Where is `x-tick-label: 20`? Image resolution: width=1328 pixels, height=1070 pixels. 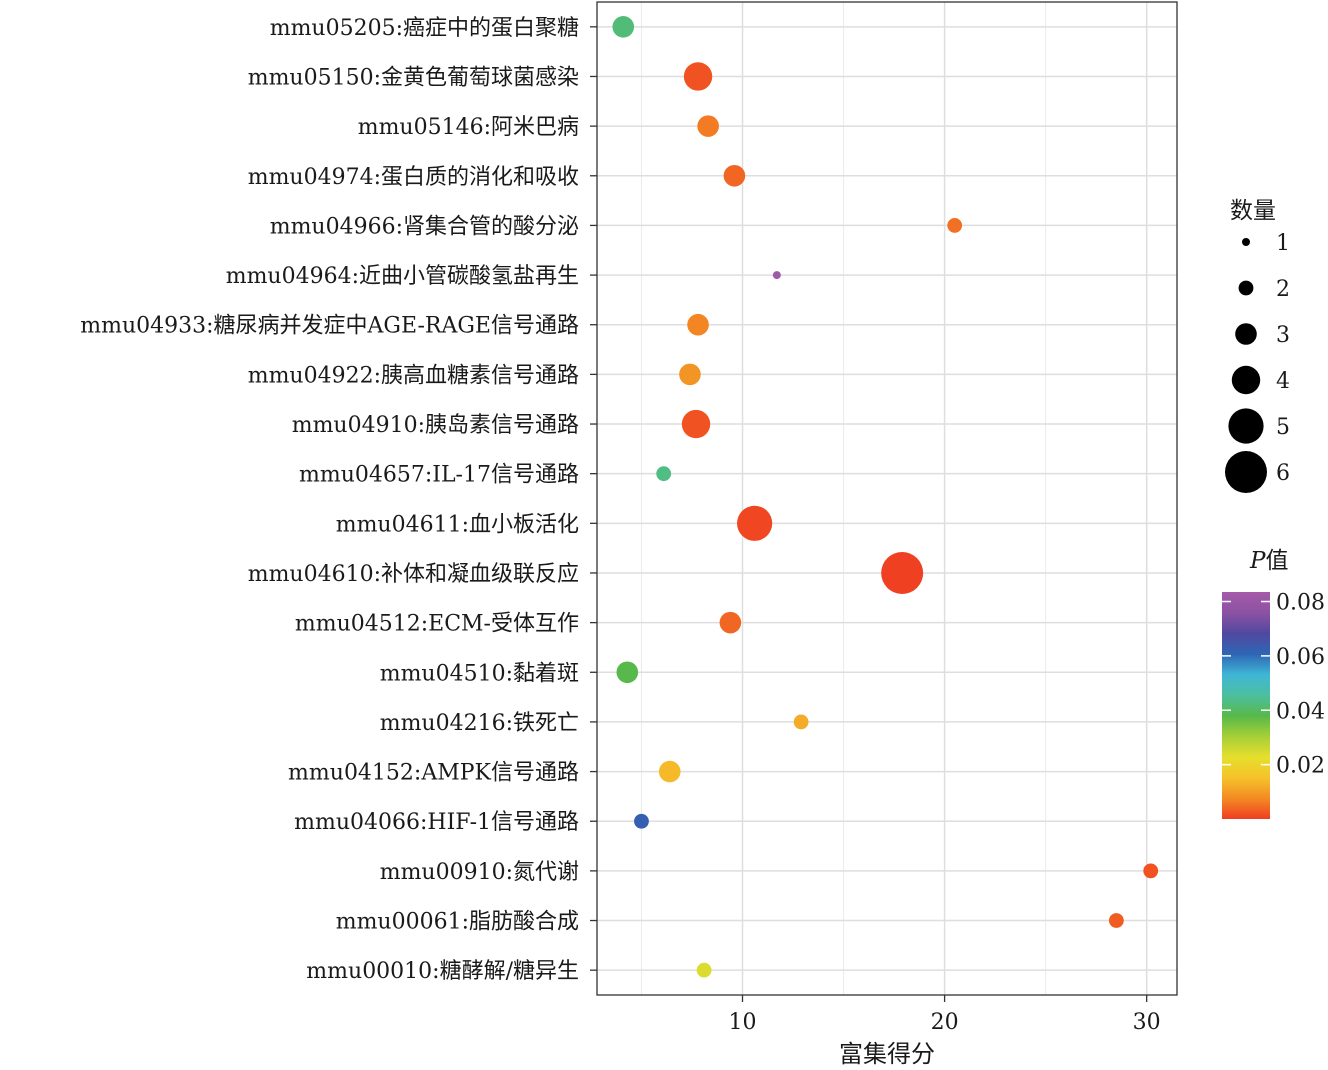
x-tick-label: 20 is located at coordinates (945, 1022).